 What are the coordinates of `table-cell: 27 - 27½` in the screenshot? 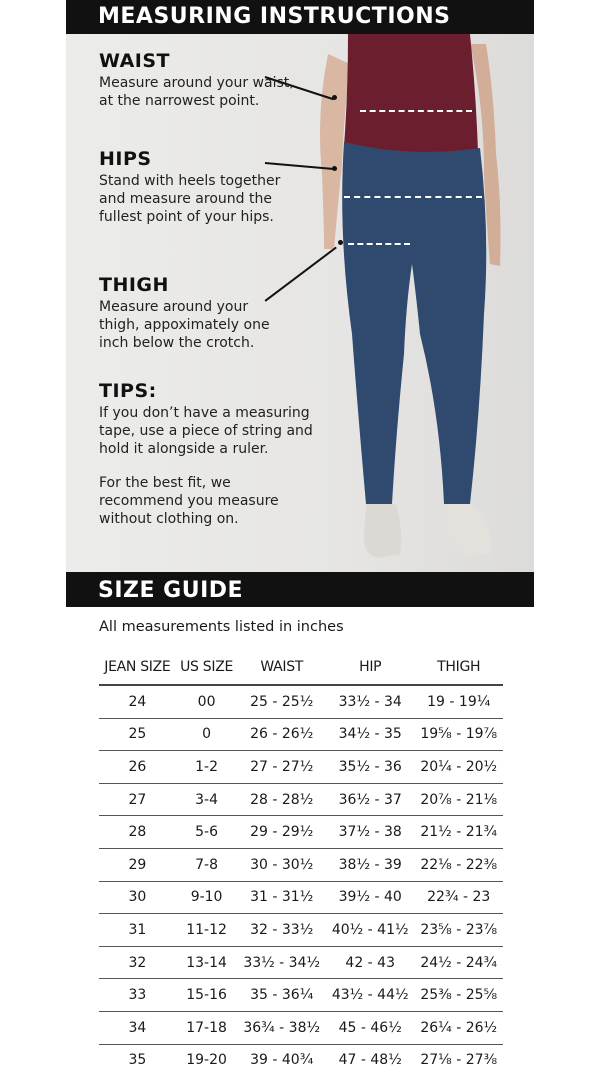 It's located at (281, 767).